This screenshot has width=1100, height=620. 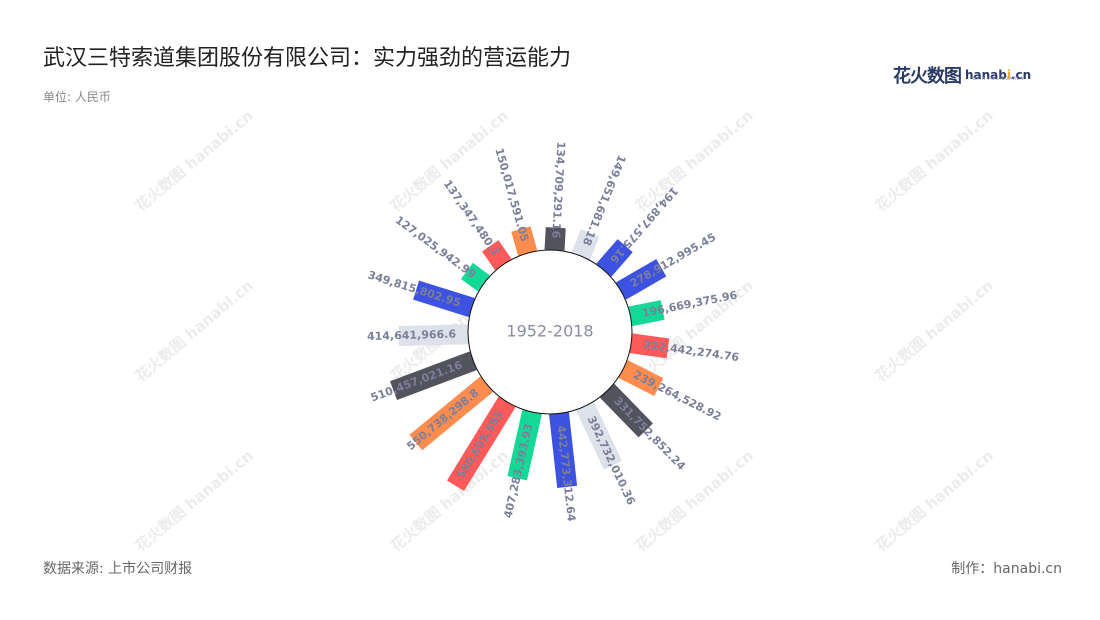 What do you see at coordinates (927, 76) in the screenshot?
I see `logo-cn-text: 花火数图` at bounding box center [927, 76].